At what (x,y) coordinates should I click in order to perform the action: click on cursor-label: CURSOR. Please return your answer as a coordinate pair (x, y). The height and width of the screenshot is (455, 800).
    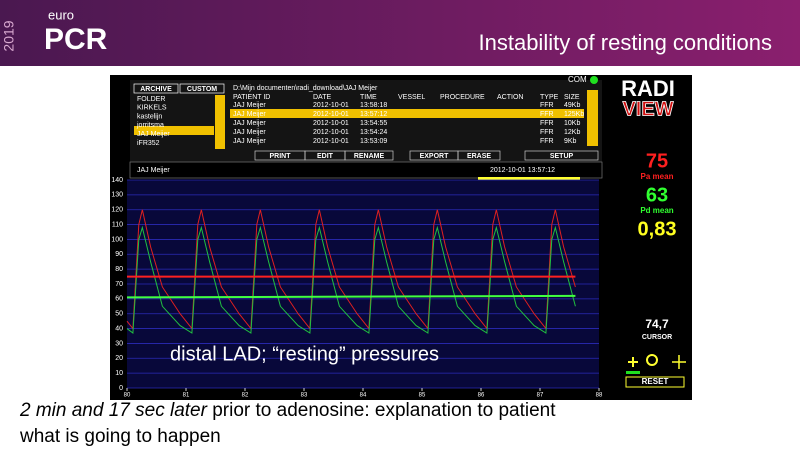
    Looking at the image, I should click on (657, 337).